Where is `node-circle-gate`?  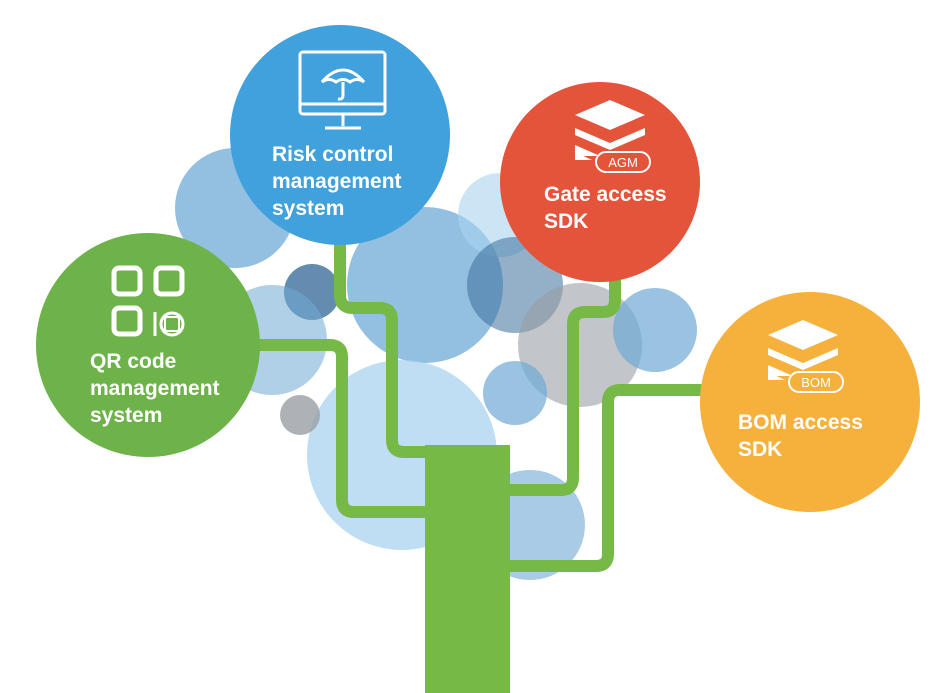
node-circle-gate is located at coordinates (600, 182).